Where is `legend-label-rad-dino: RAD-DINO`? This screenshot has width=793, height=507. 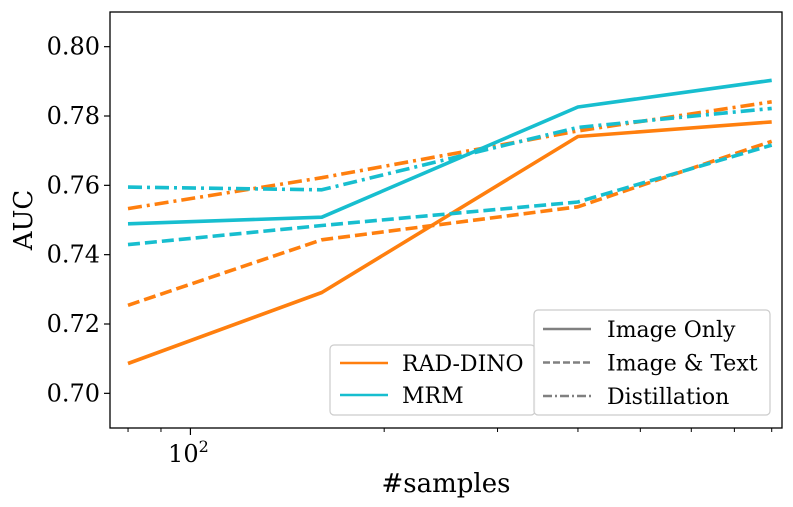
legend-label-rad-dino: RAD-DINO is located at coordinates (463, 364).